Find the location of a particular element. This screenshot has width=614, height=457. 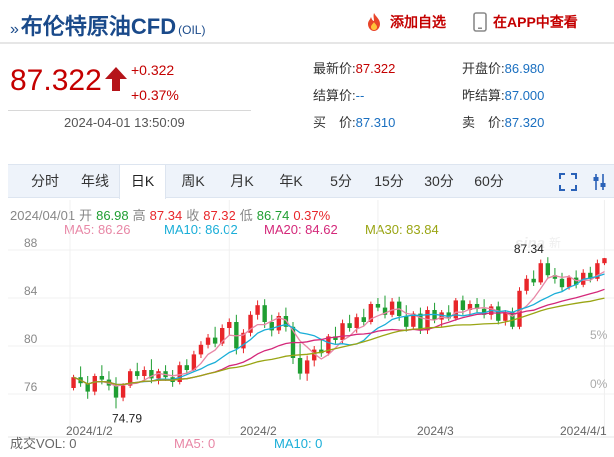

tab-5min: 5分 is located at coordinates (341, 181).